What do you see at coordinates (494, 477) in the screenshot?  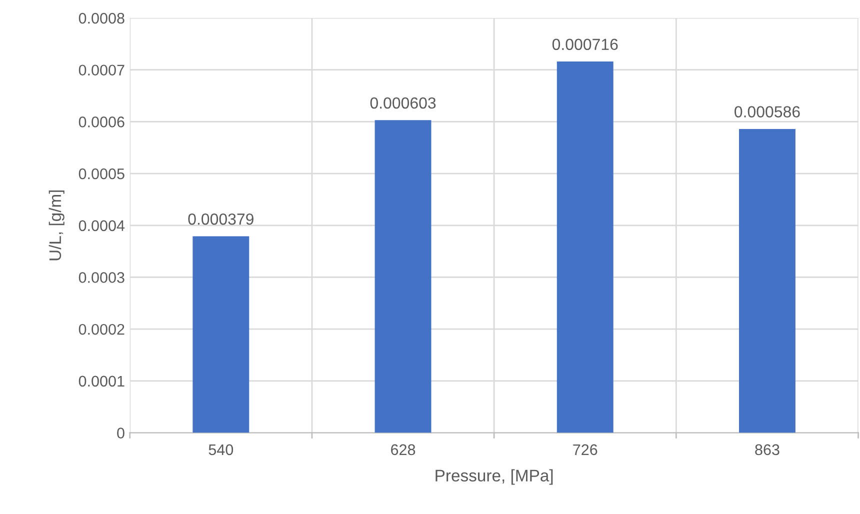 I see `x-axis-title: Pressure, [MPa]` at bounding box center [494, 477].